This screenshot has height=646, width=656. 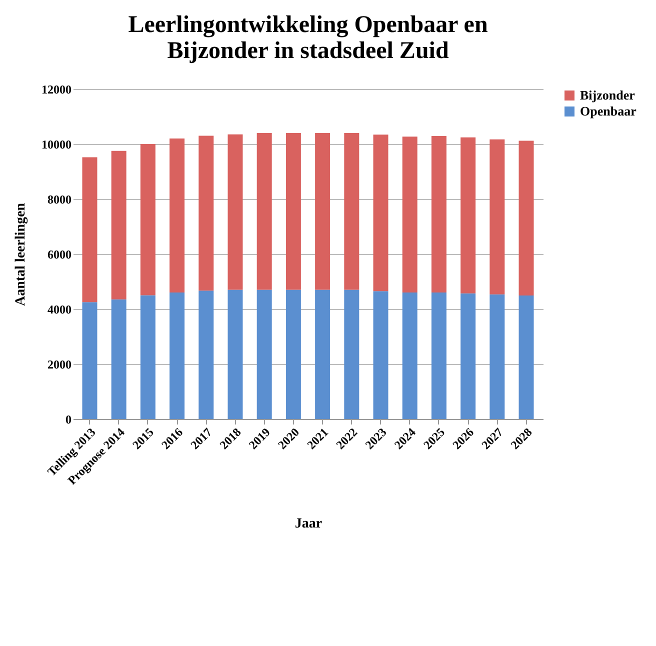 What do you see at coordinates (60, 255) in the screenshot?
I see `y-tick-label: 6000` at bounding box center [60, 255].